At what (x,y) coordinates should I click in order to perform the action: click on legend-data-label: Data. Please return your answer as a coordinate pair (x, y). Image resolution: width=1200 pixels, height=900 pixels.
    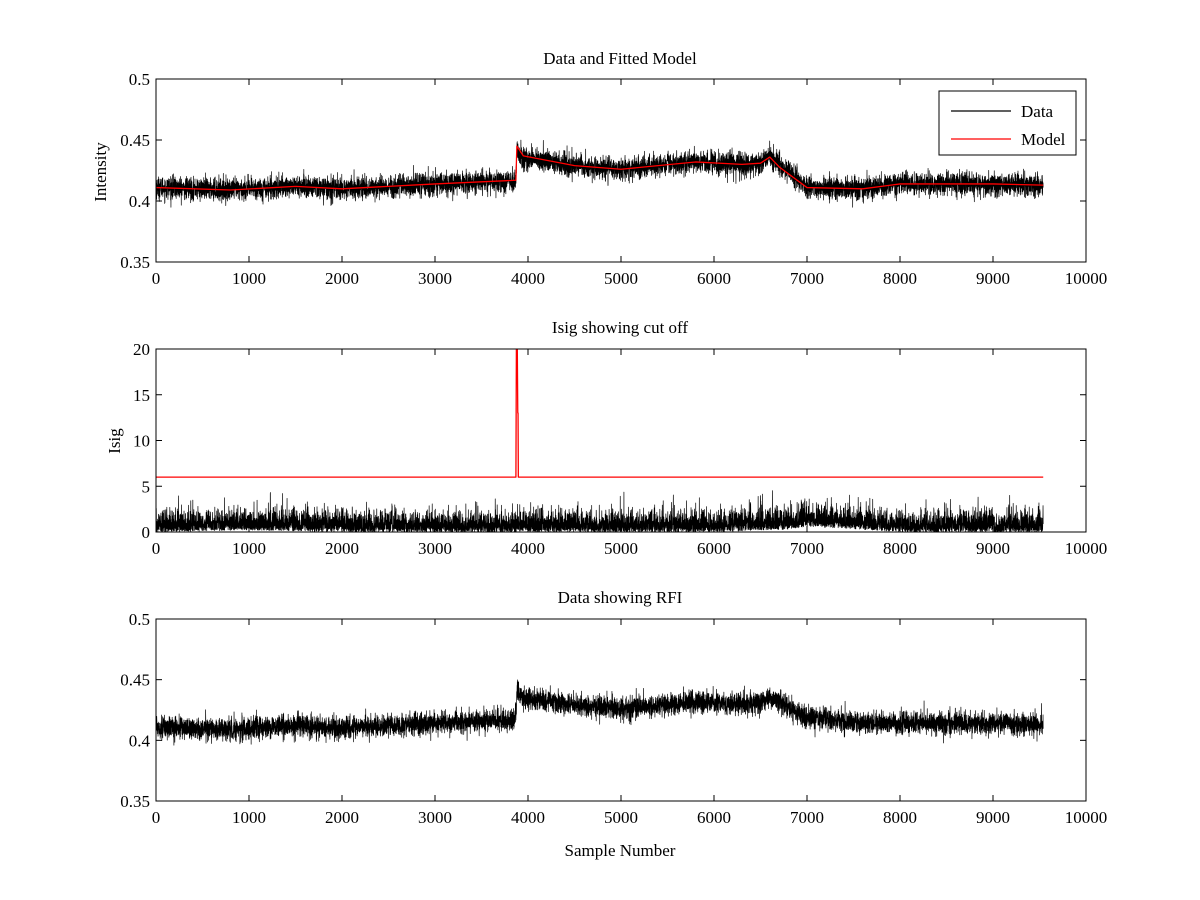
    Looking at the image, I should click on (1037, 111).